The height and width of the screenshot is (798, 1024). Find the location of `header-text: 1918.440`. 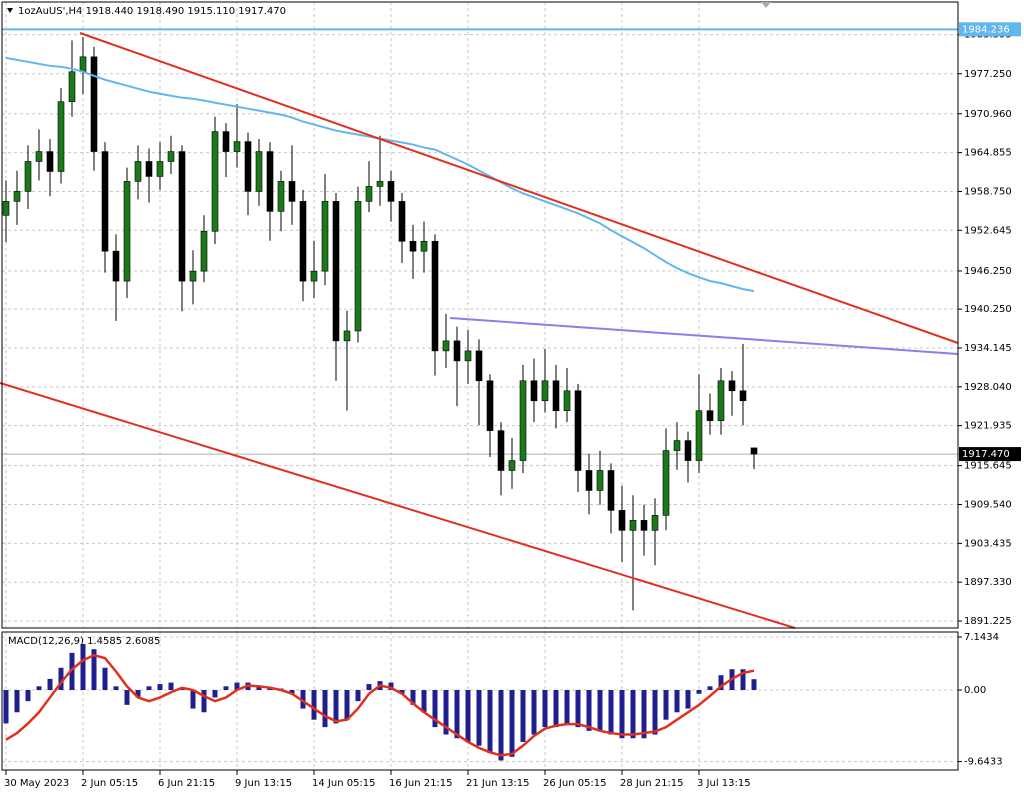

header-text: 1918.440 is located at coordinates (110, 11).